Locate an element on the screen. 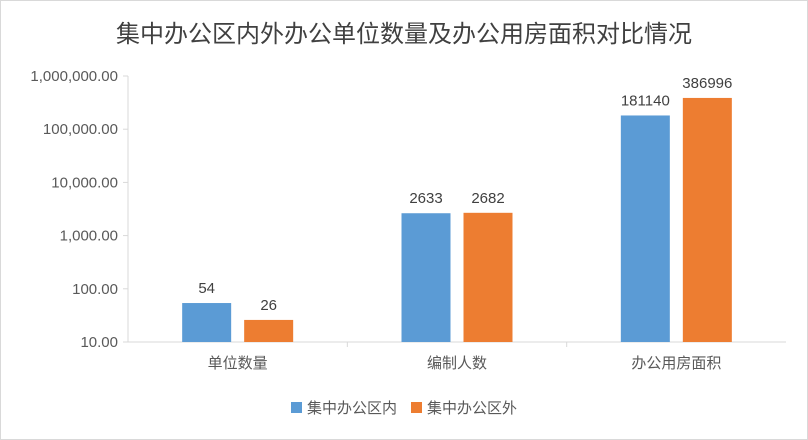 This screenshot has width=808, height=440. chart-title: 集中办公区内外办公单位数量及办公用房面积对比情况 is located at coordinates (404, 34).